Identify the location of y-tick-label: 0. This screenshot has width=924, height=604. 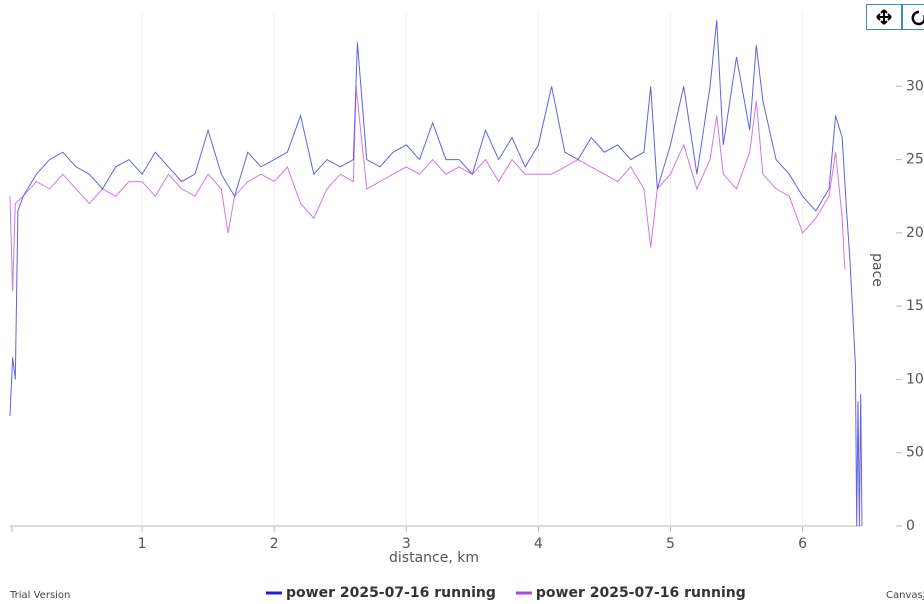
(910, 526).